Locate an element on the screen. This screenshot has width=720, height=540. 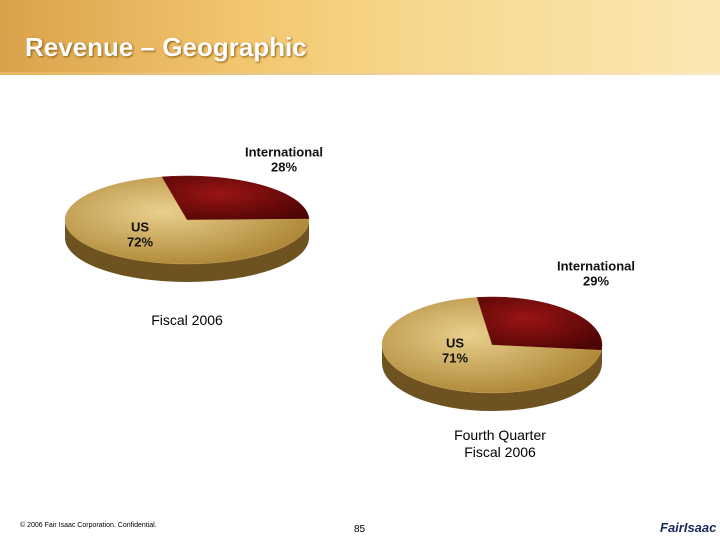
logo: FairIsaac is located at coordinates (688, 527).